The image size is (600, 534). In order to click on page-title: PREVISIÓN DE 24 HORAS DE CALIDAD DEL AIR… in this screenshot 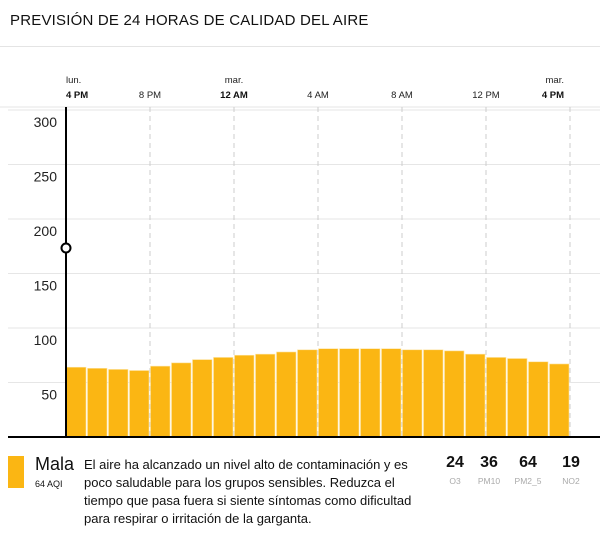, I will do `click(189, 20)`.